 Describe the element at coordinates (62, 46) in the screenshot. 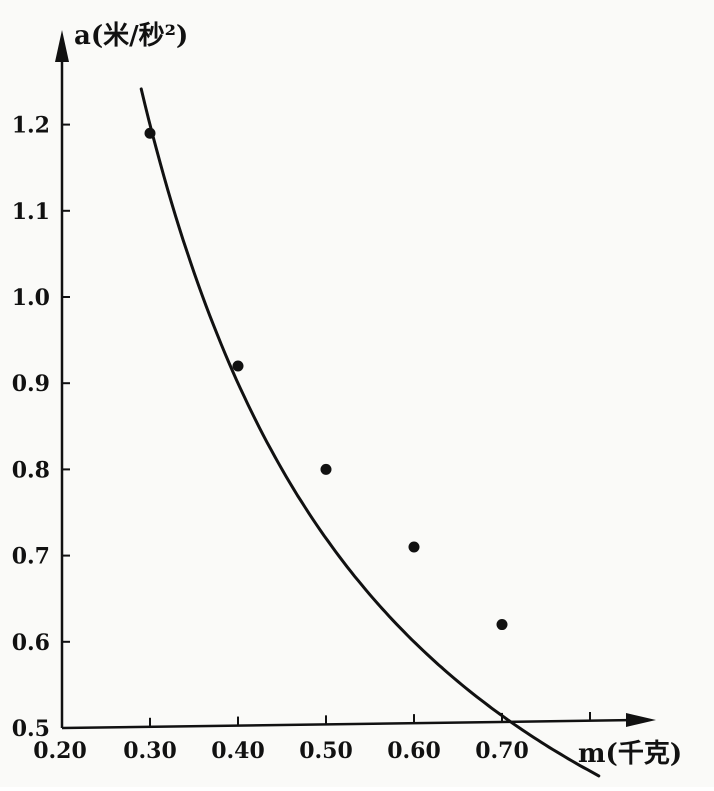

I see `y-axis-arrow` at that location.